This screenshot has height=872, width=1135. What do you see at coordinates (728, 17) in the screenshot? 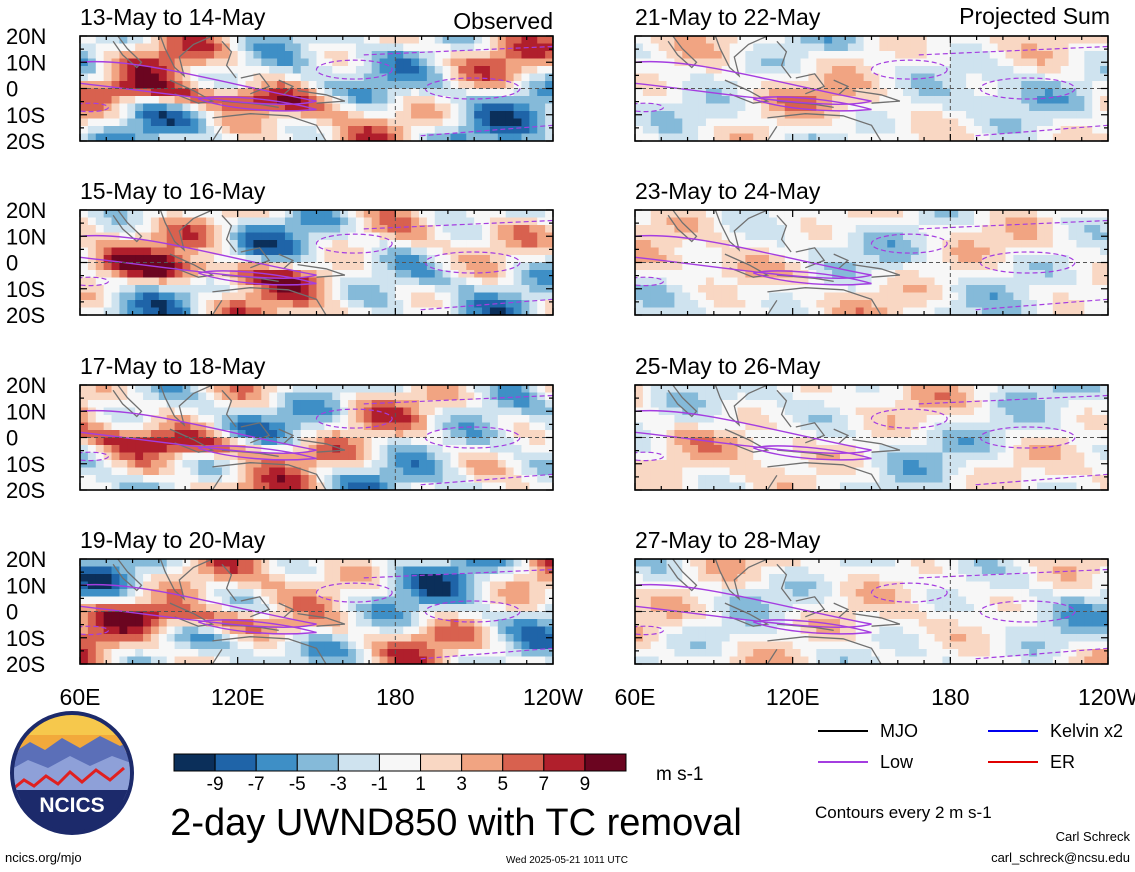
I see `panel-title: 21-May to 22-May` at bounding box center [728, 17].